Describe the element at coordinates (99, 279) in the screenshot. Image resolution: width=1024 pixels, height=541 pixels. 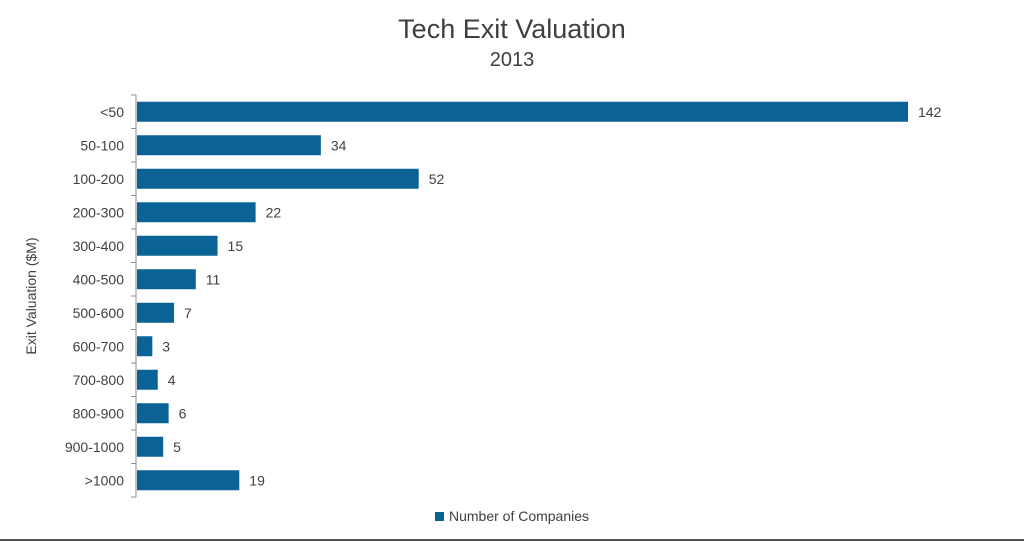
I see `category-label: 400-500` at that location.